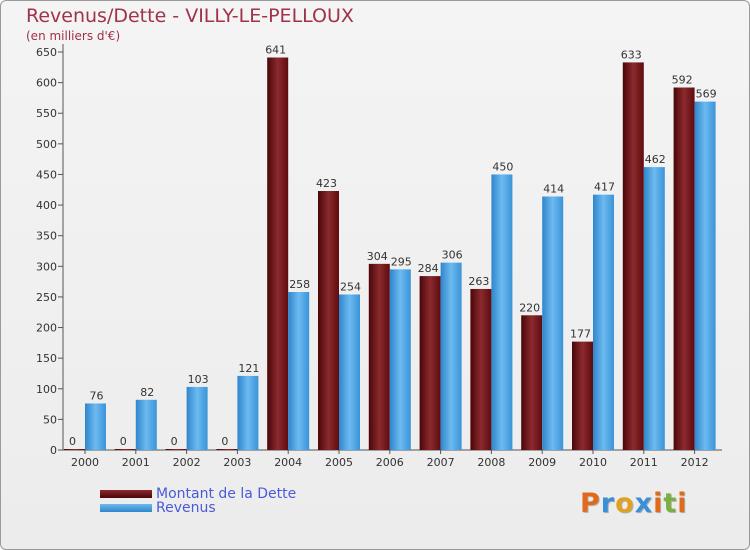  I want to click on x-tick-label: 2007, so click(441, 462).